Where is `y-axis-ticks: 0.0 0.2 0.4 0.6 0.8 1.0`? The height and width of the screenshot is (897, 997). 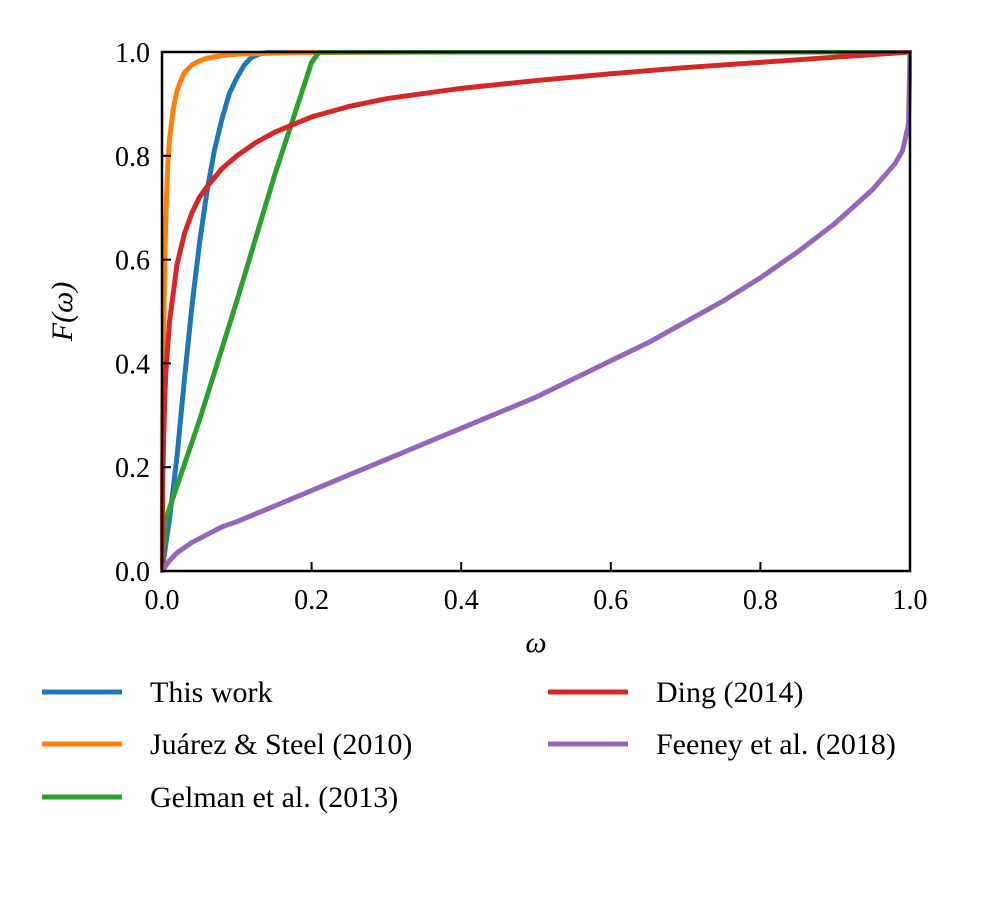 y-axis-ticks: 0.0 0.2 0.4 0.6 0.8 1.0 is located at coordinates (143, 313).